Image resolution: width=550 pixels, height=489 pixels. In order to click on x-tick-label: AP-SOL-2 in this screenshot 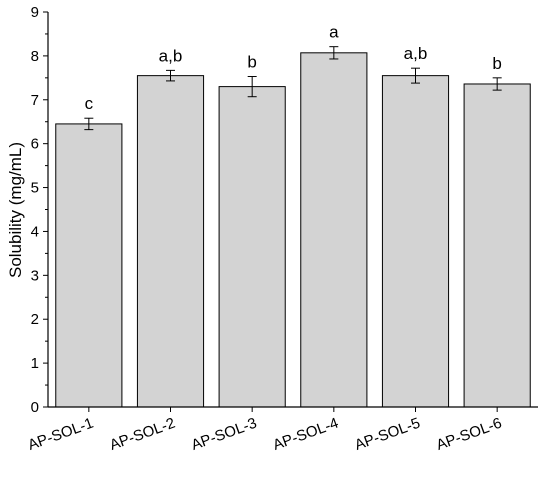, I will do `click(142, 434)`.